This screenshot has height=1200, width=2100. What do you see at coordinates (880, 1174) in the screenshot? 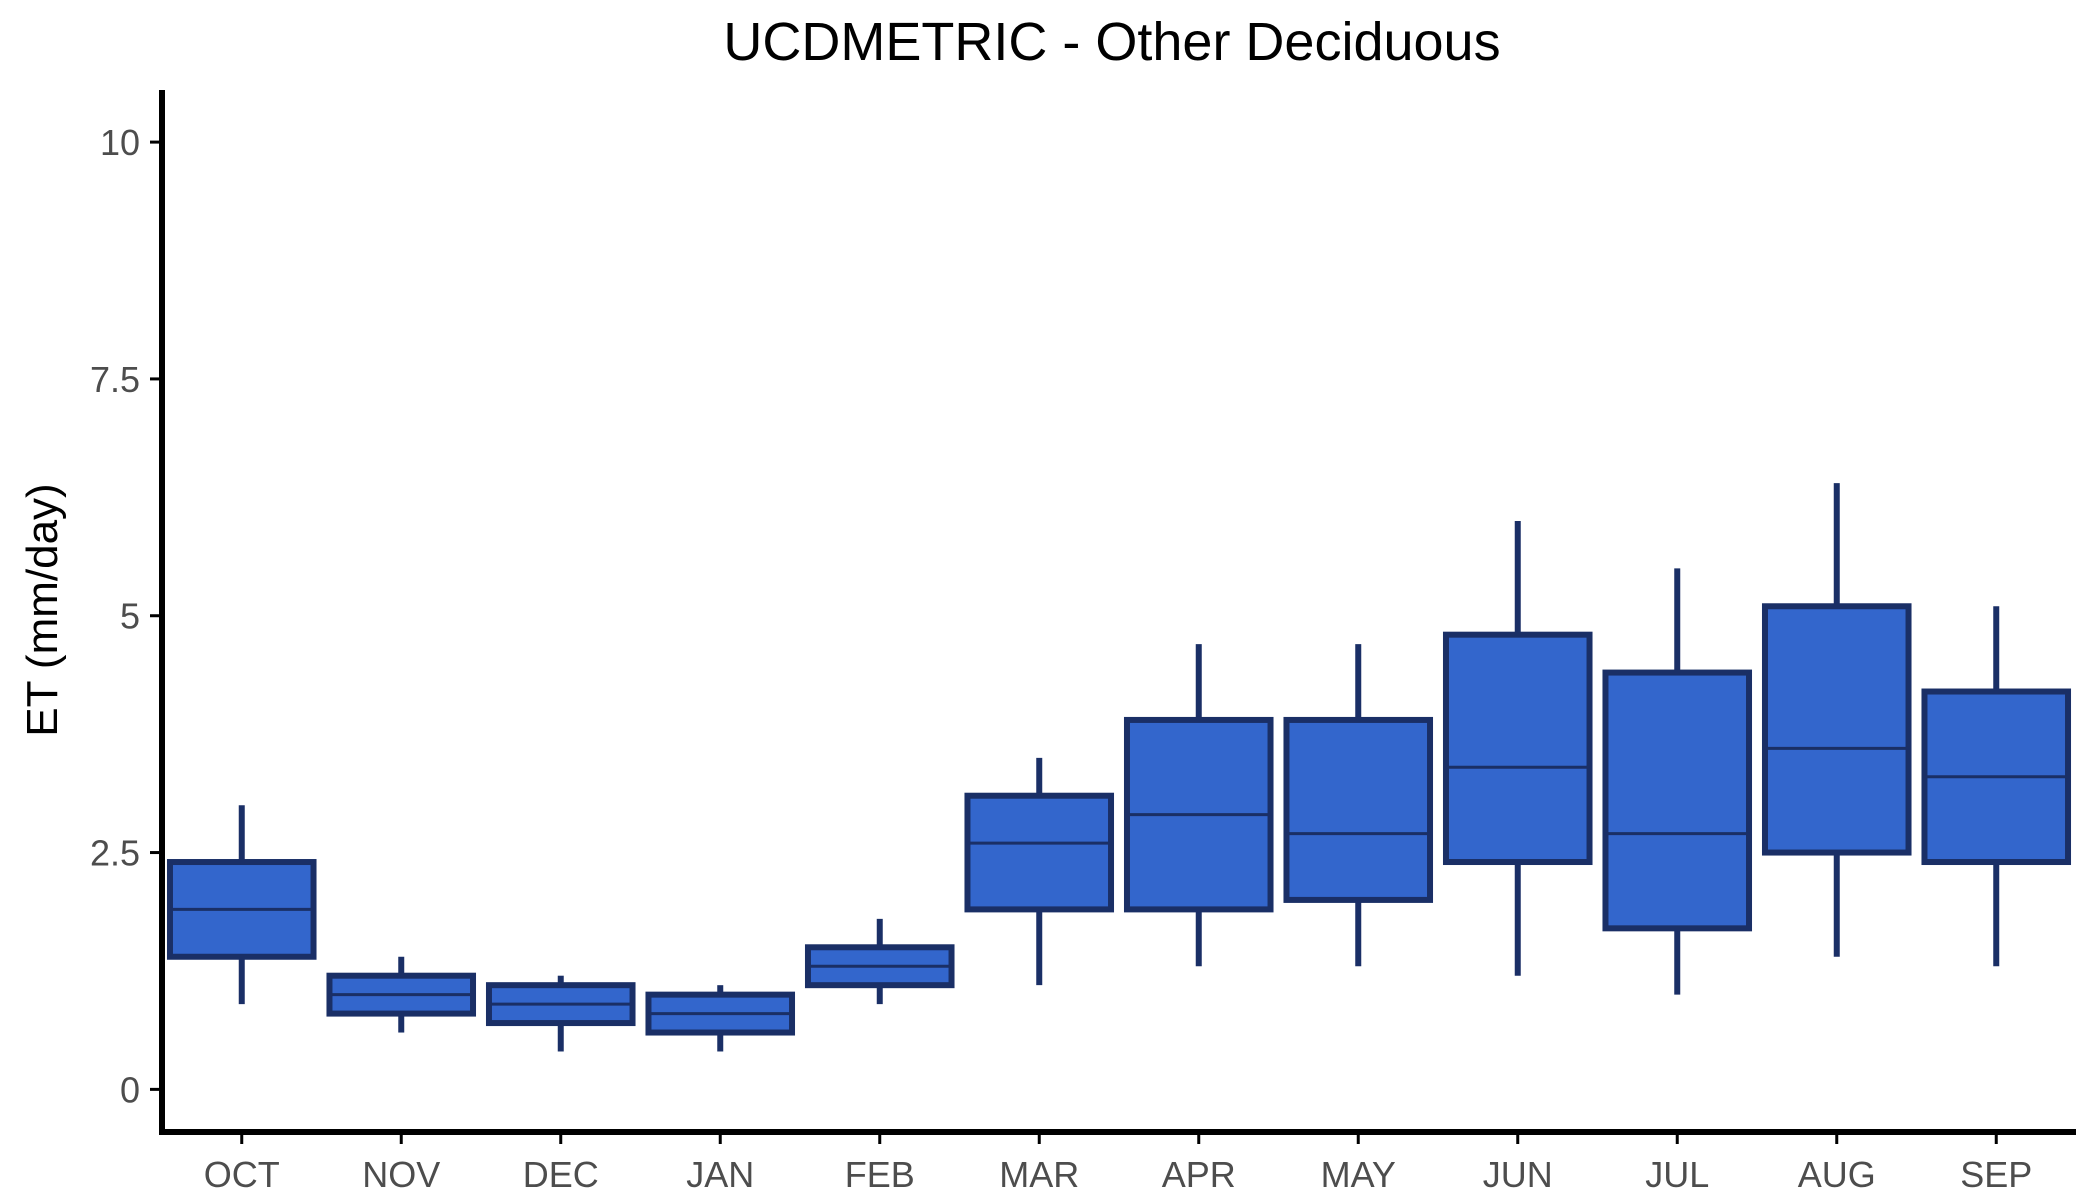
I see `x-tick-label: FEB` at bounding box center [880, 1174].